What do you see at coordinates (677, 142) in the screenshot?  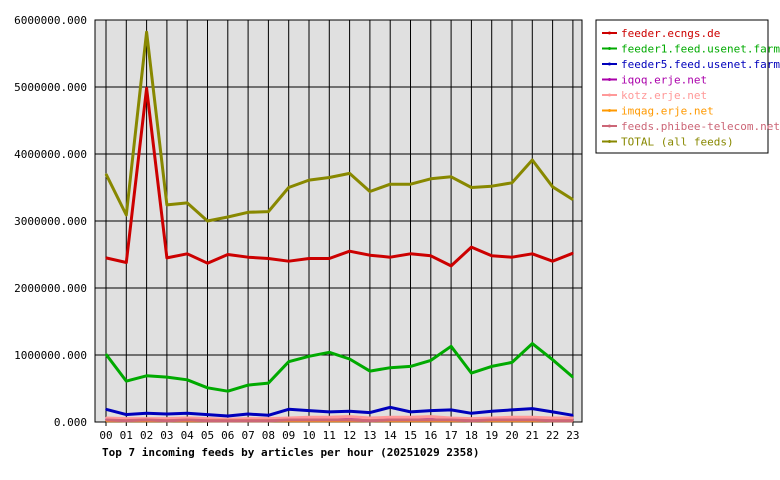 I see `legend-entry: TOTAL (all feeds)` at bounding box center [677, 142].